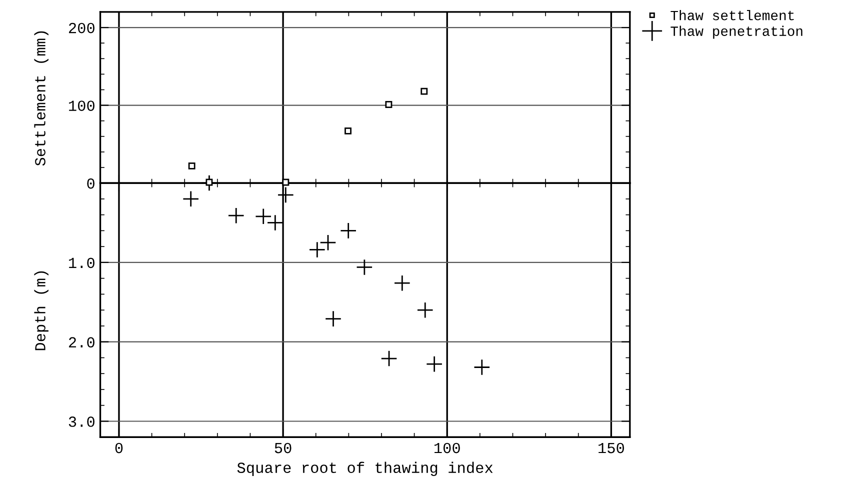 Image resolution: width=857 pixels, height=499 pixels. Describe the element at coordinates (732, 15) in the screenshot. I see `legend-label: Thaw settlement` at that location.